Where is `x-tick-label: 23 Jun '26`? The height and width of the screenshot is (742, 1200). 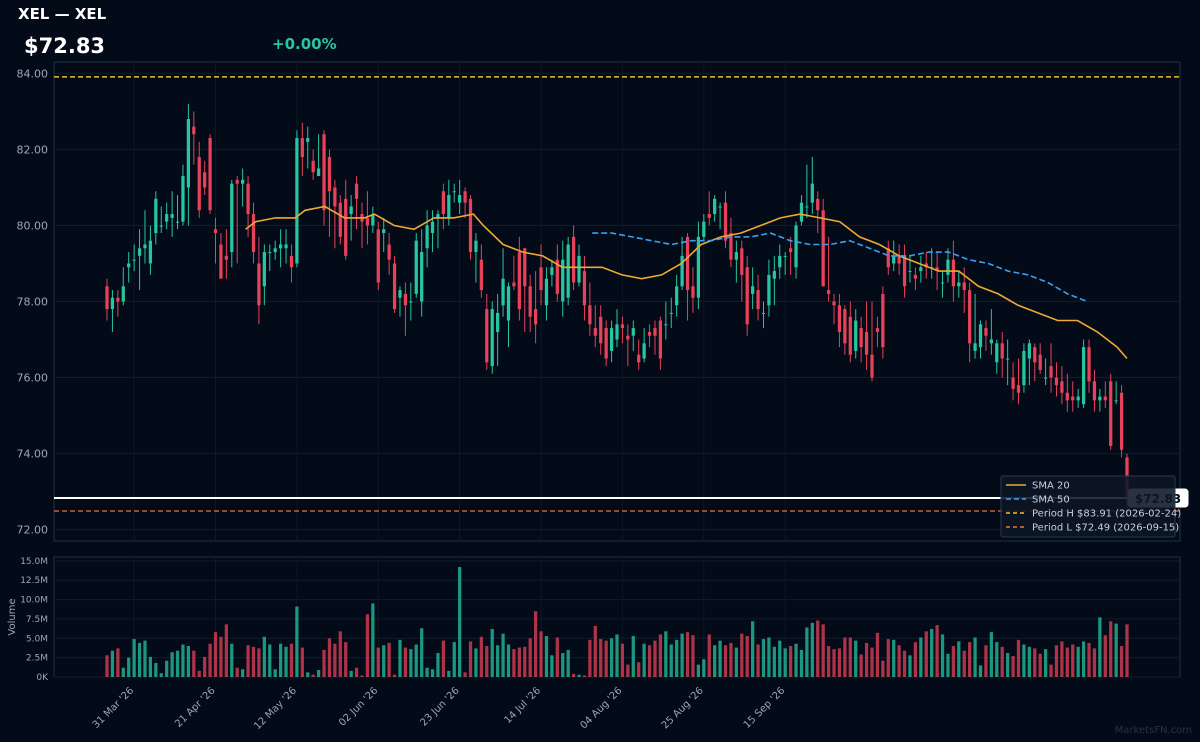
x-tick-label: 23 Jun '26 is located at coordinates (440, 706).